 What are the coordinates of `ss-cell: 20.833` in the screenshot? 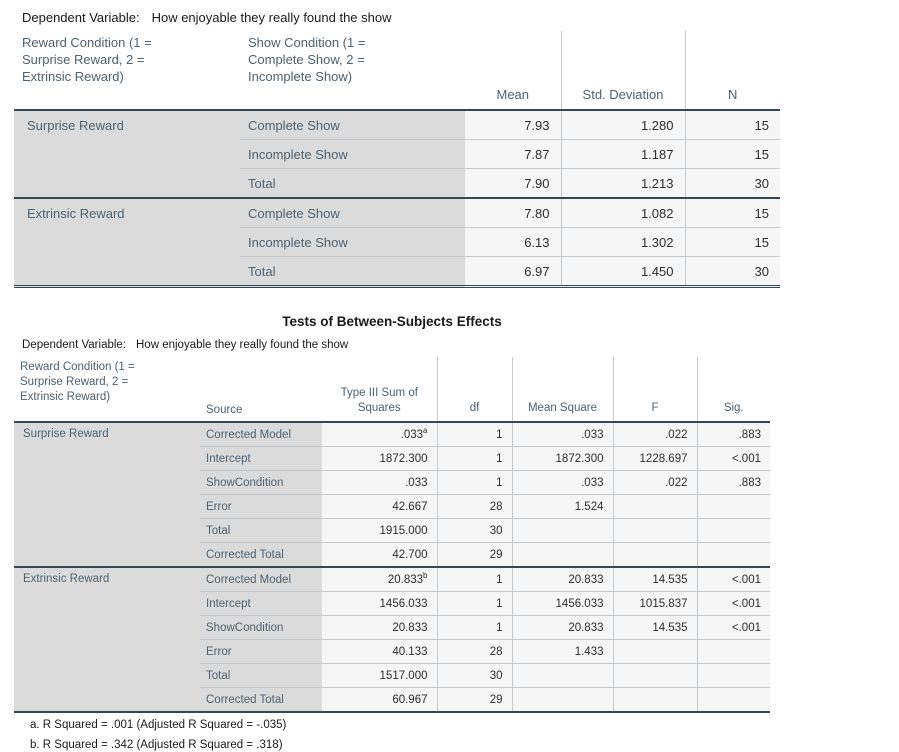 It's located at (379, 627).